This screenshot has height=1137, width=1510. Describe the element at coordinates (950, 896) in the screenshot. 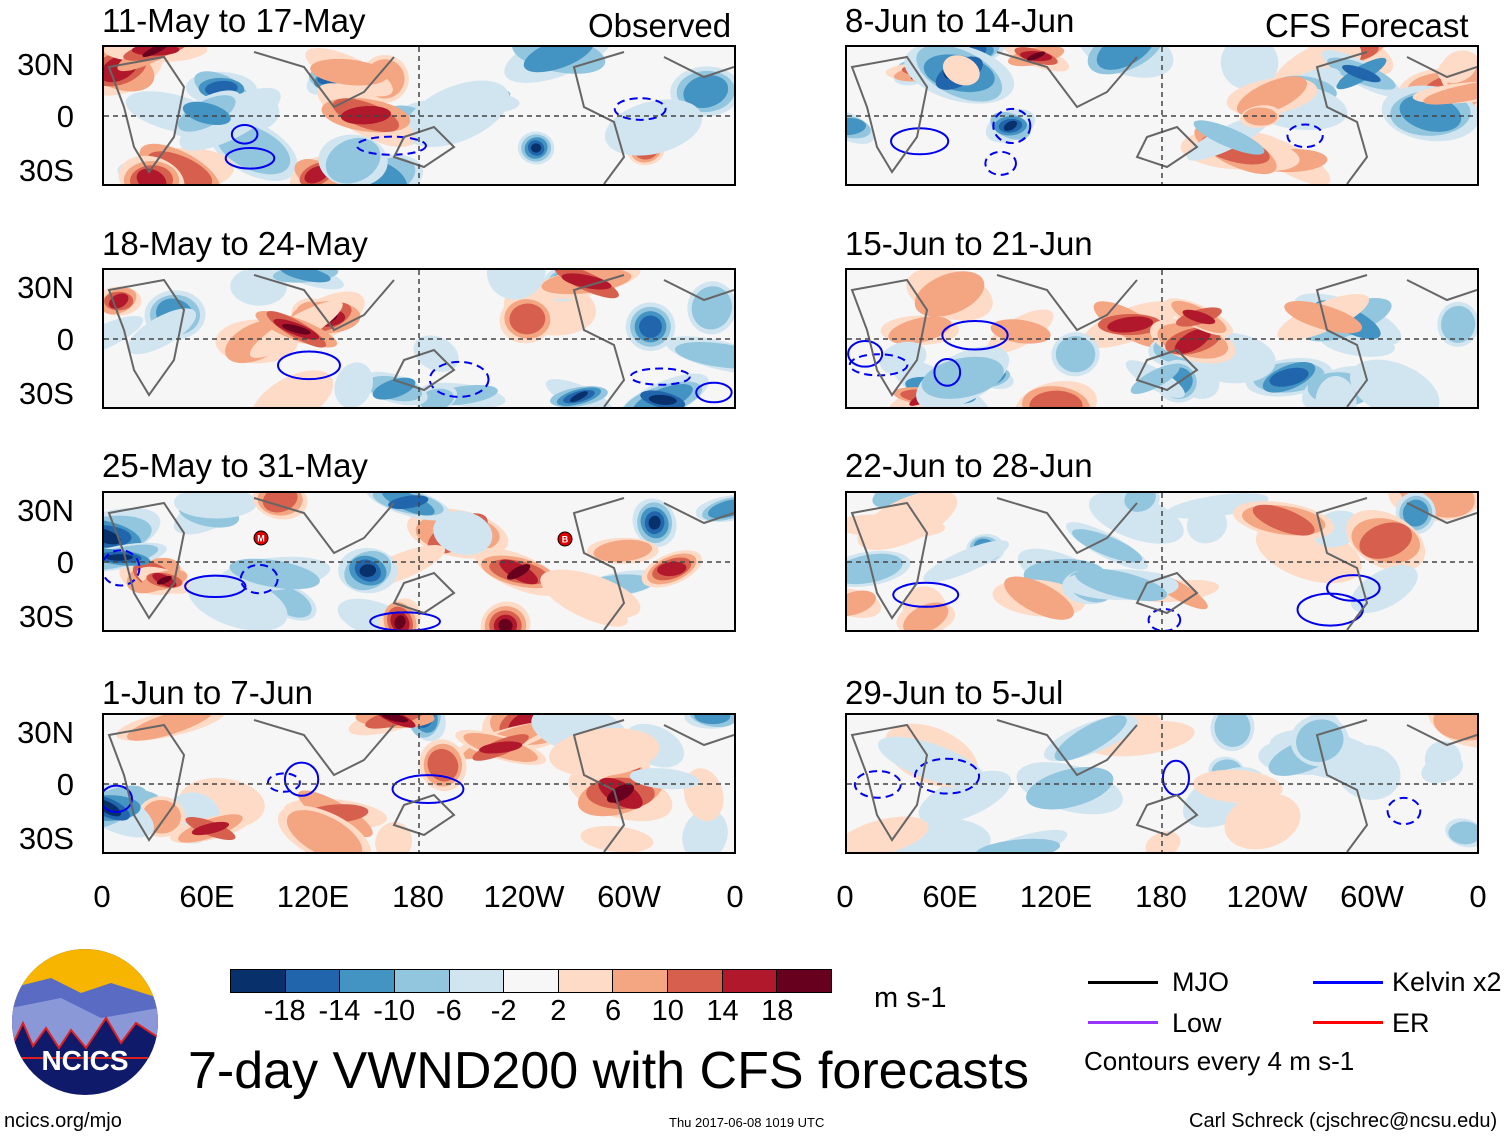

I see `lon-label: 60E` at that location.